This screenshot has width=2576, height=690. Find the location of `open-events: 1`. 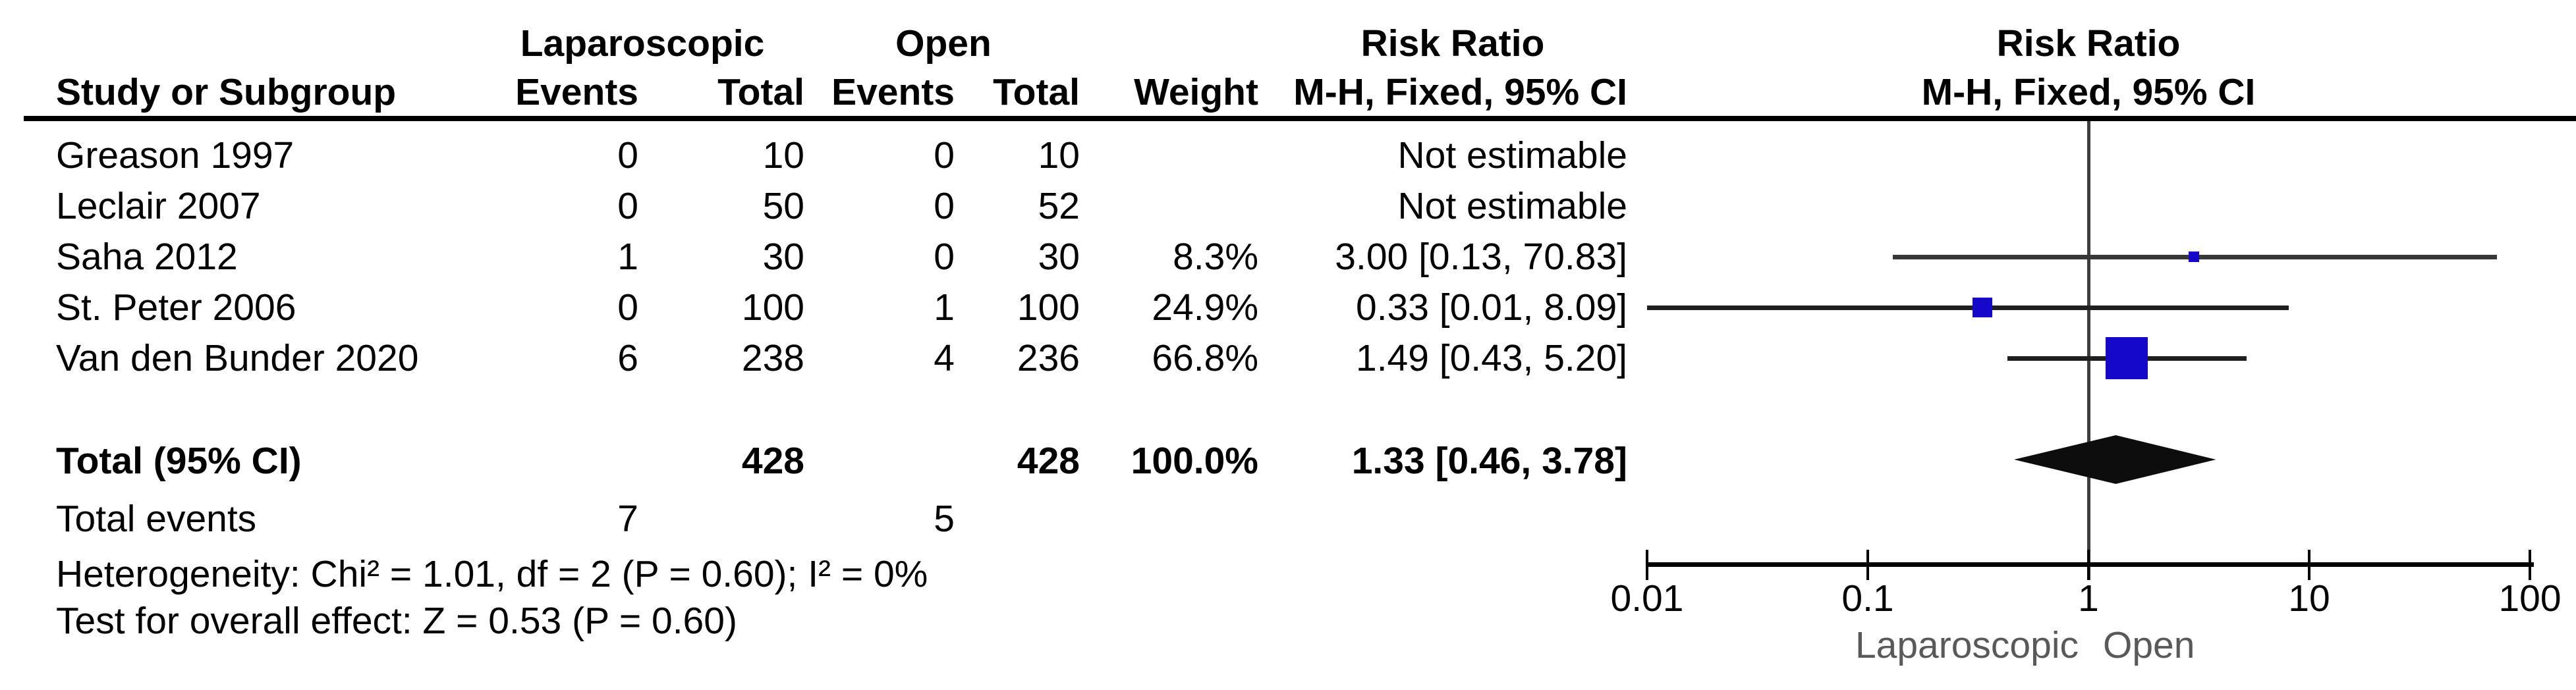

open-events: 1 is located at coordinates (944, 307).